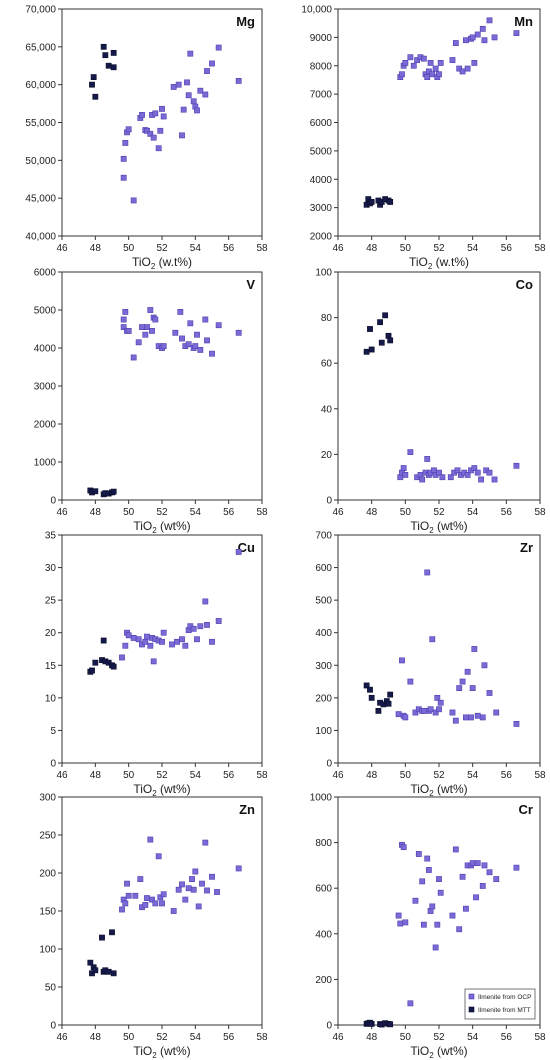  I want to click on y-tick-label: 9000, so click(321, 38).